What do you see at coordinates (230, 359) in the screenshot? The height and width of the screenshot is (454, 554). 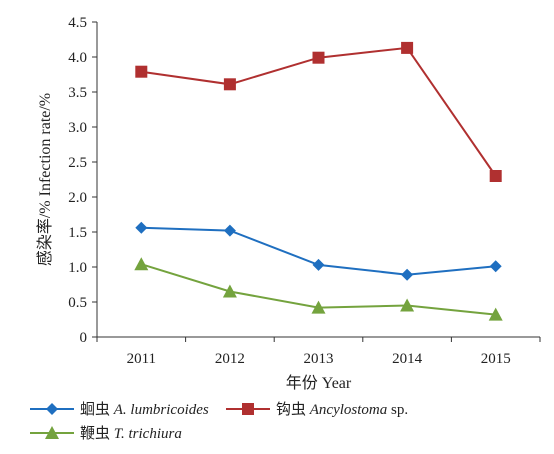 I see `x-tick-label: 2012` at bounding box center [230, 359].